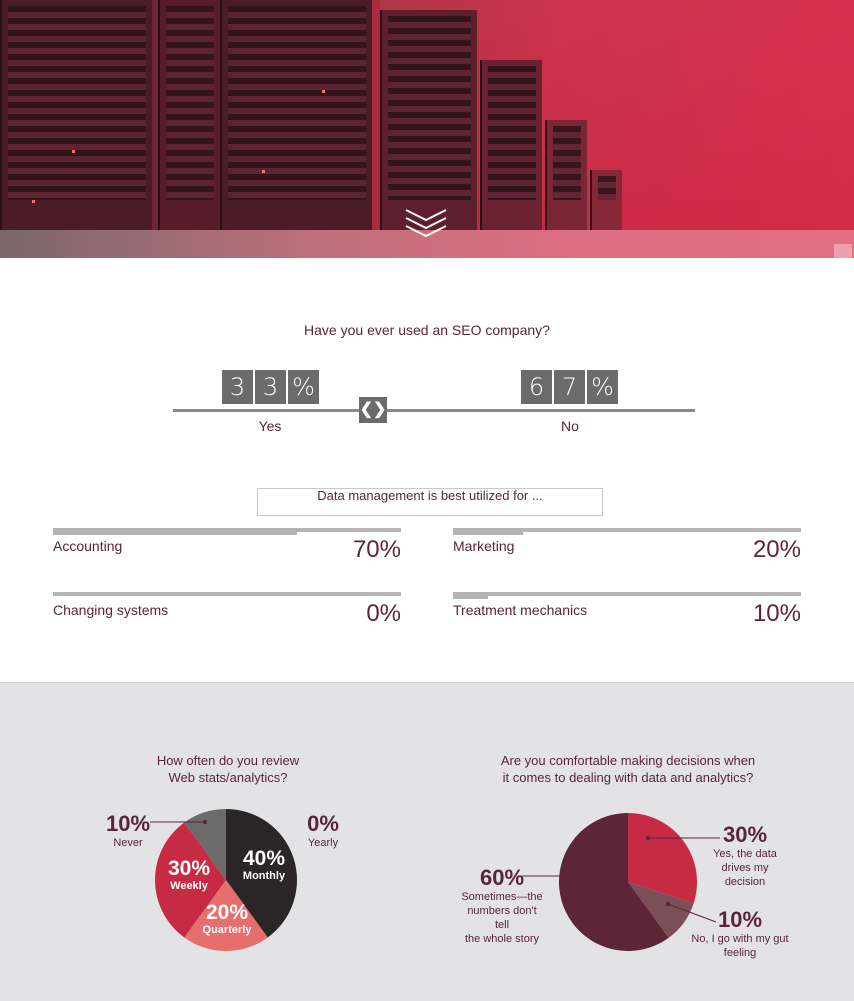 This screenshot has height=1001, width=854. Describe the element at coordinates (484, 546) in the screenshot. I see `bar-label: Marketing` at that location.